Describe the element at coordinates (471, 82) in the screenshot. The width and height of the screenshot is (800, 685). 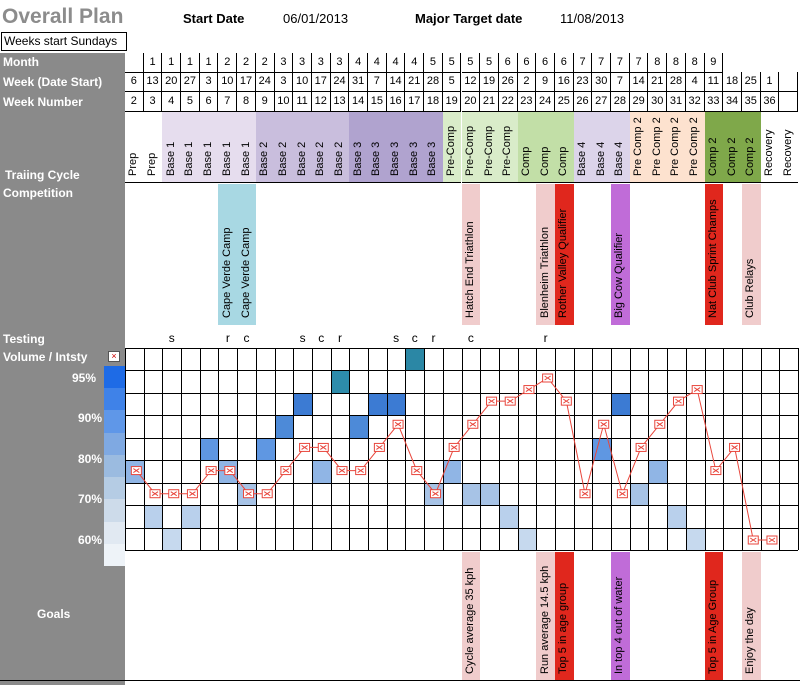
I see `week-date-cell: 12` at that location.